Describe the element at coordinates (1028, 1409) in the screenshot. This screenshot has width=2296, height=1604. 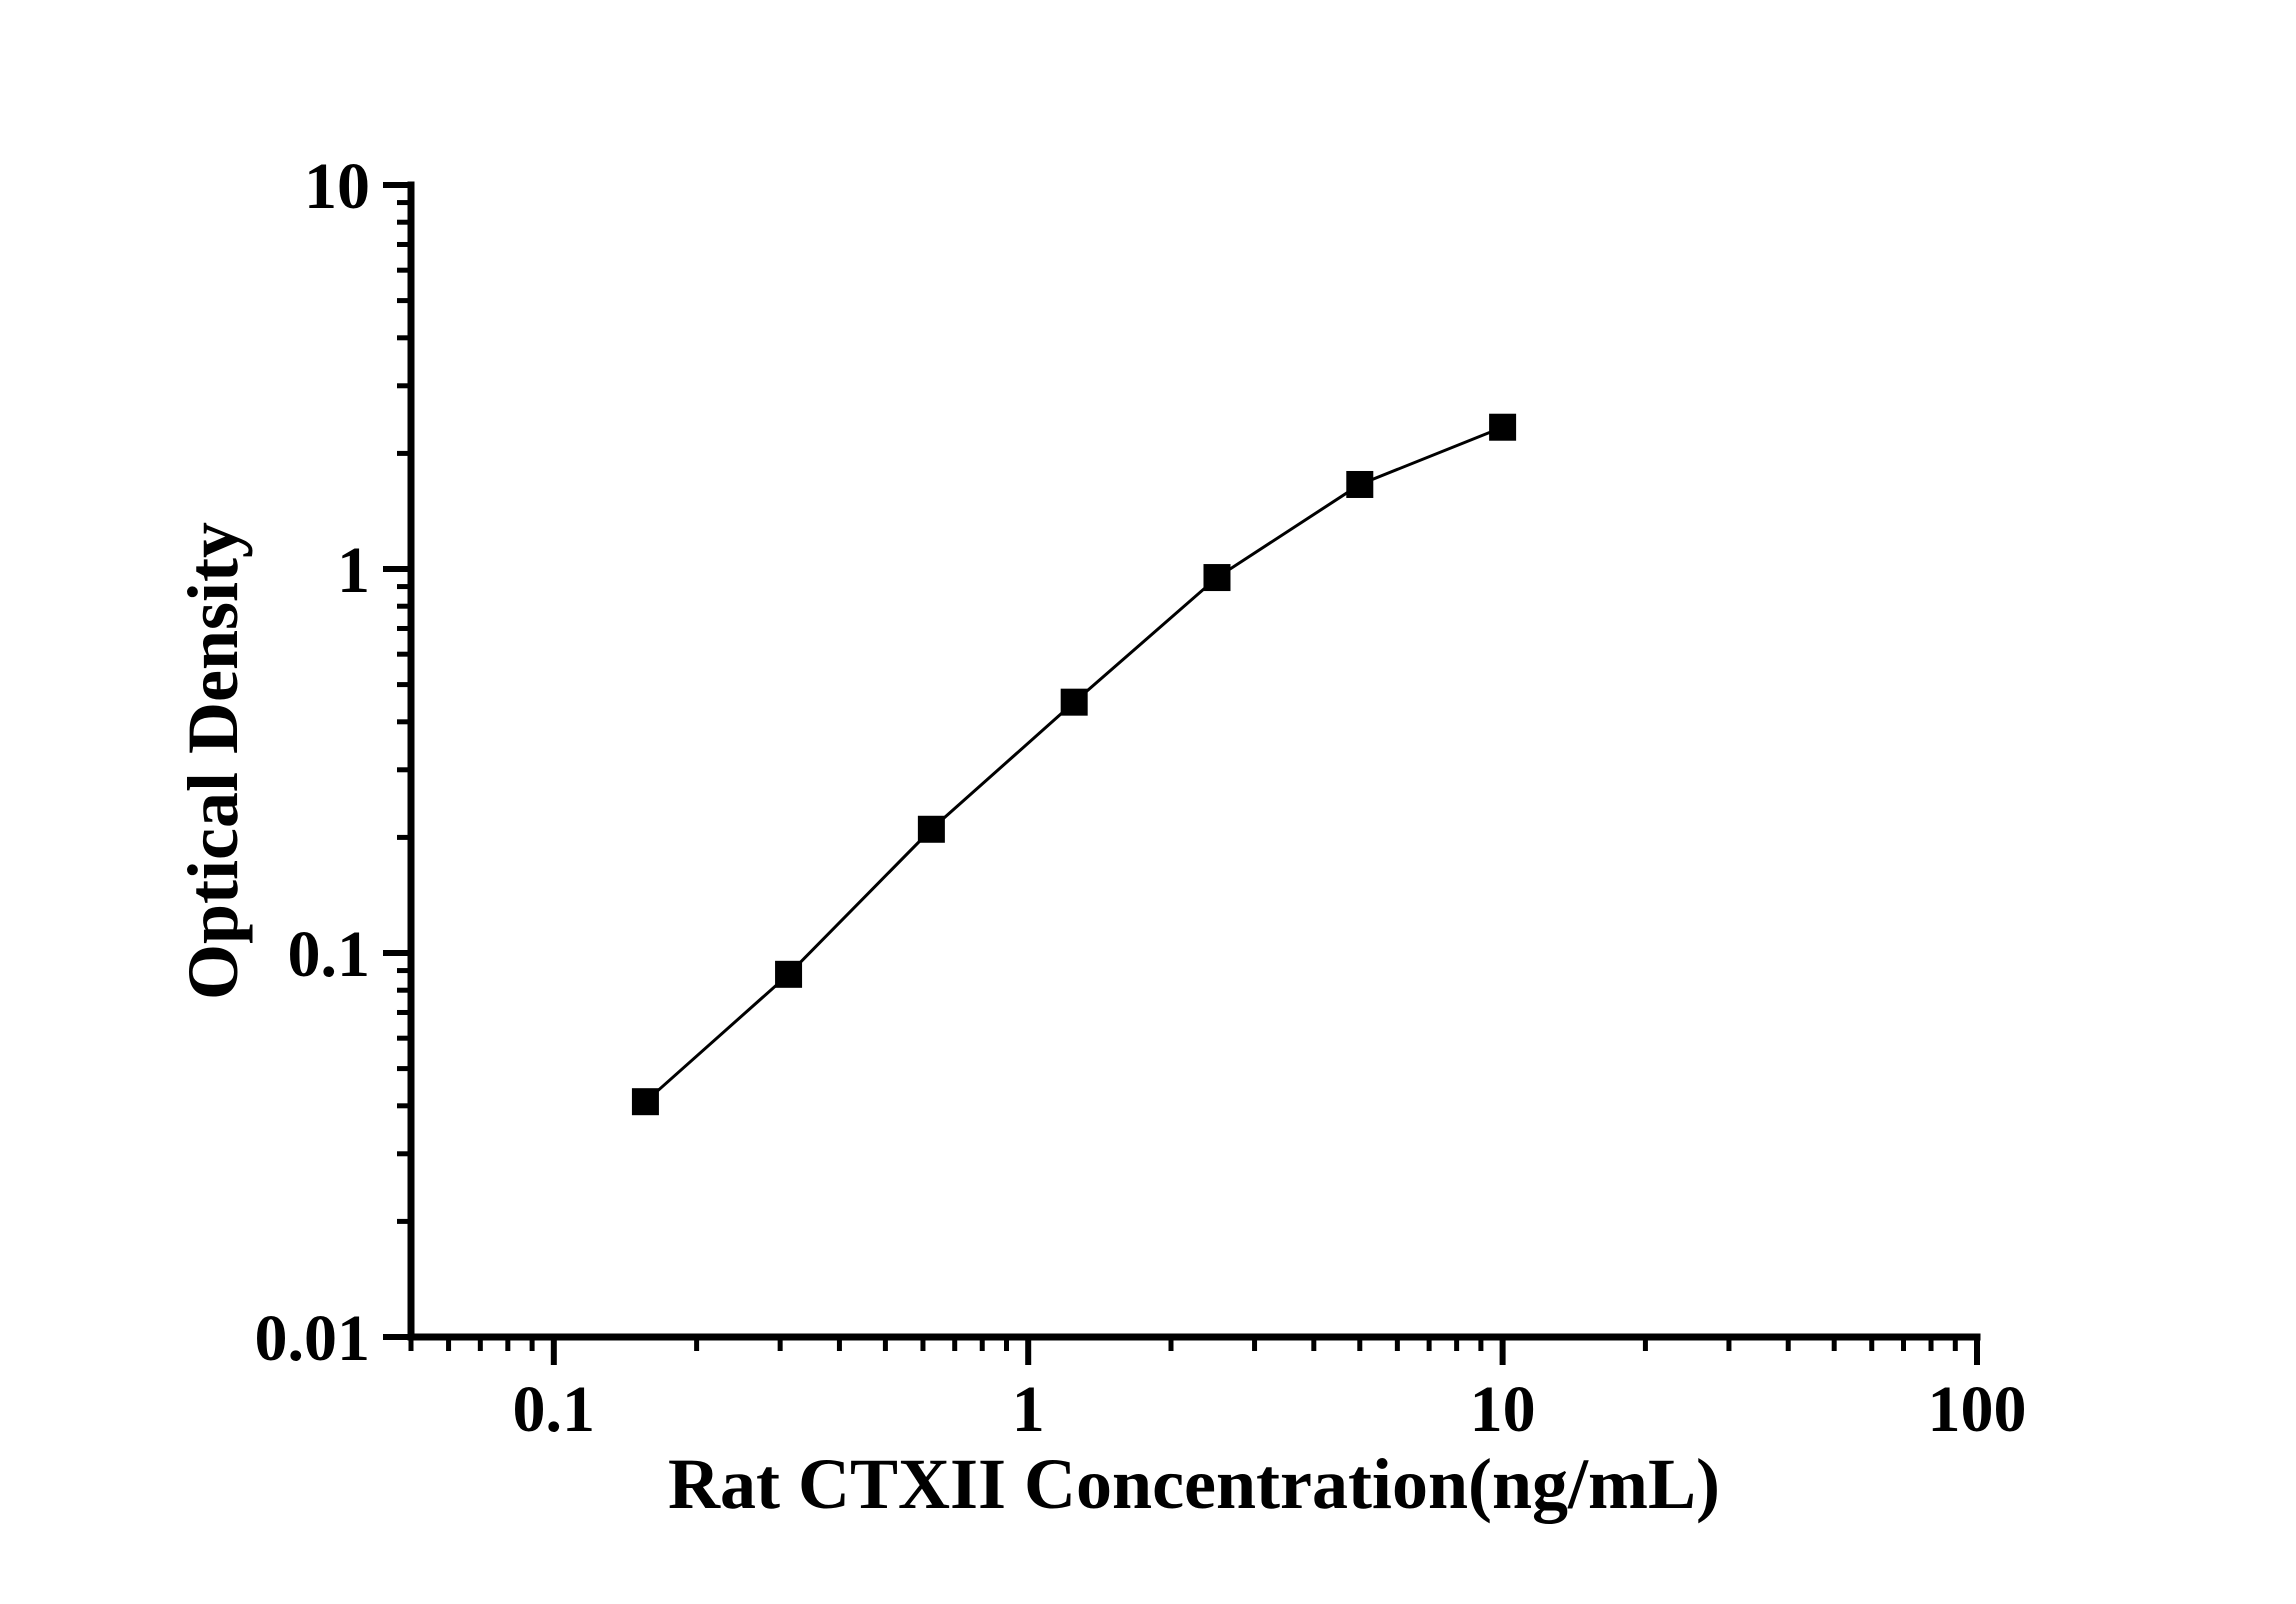
I see `x-tick-label: 1` at that location.